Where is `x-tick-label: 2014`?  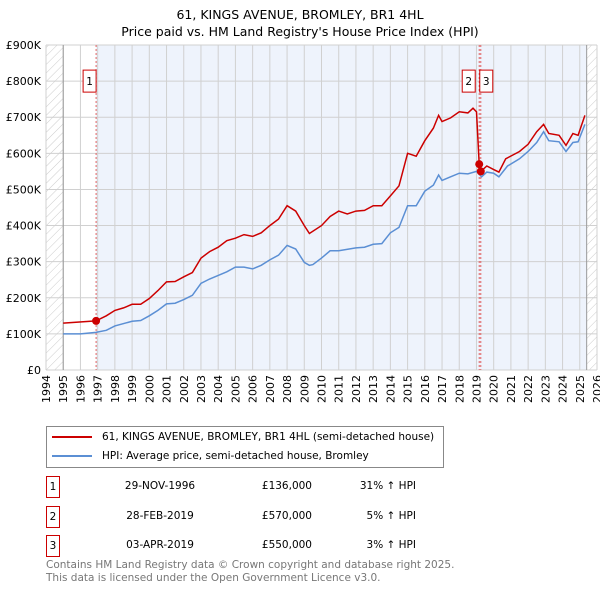
x-tick-label: 2014 is located at coordinates (390, 389).